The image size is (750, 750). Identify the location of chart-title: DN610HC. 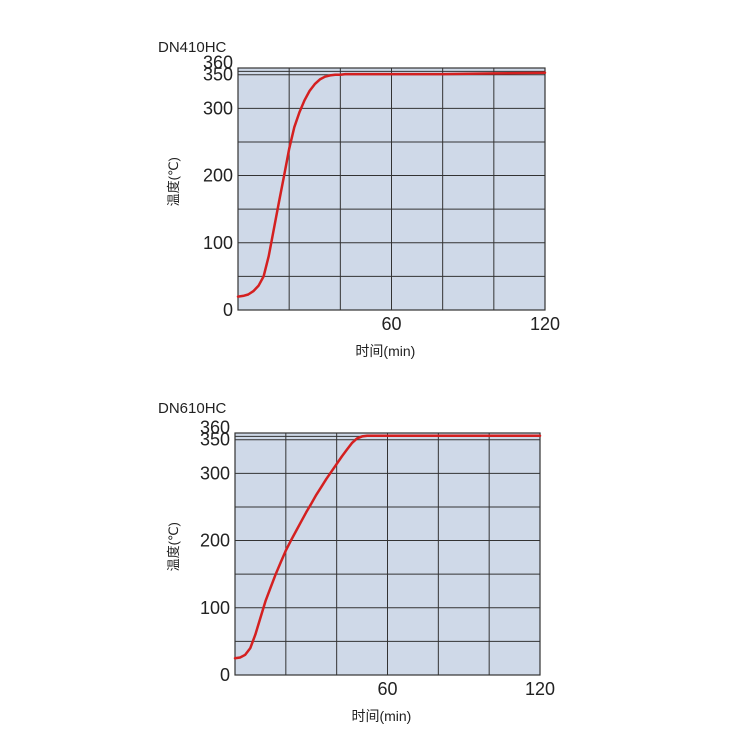
(192, 408).